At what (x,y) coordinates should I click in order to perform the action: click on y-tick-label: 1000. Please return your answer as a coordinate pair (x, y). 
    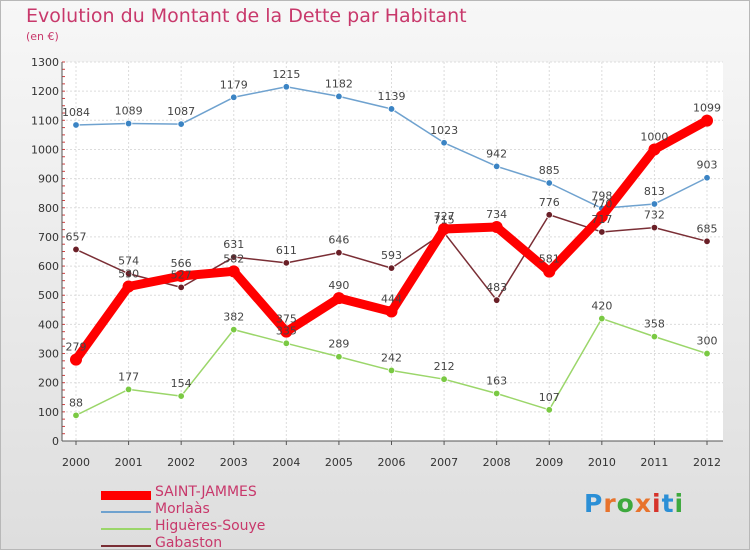
    Looking at the image, I should click on (45, 149).